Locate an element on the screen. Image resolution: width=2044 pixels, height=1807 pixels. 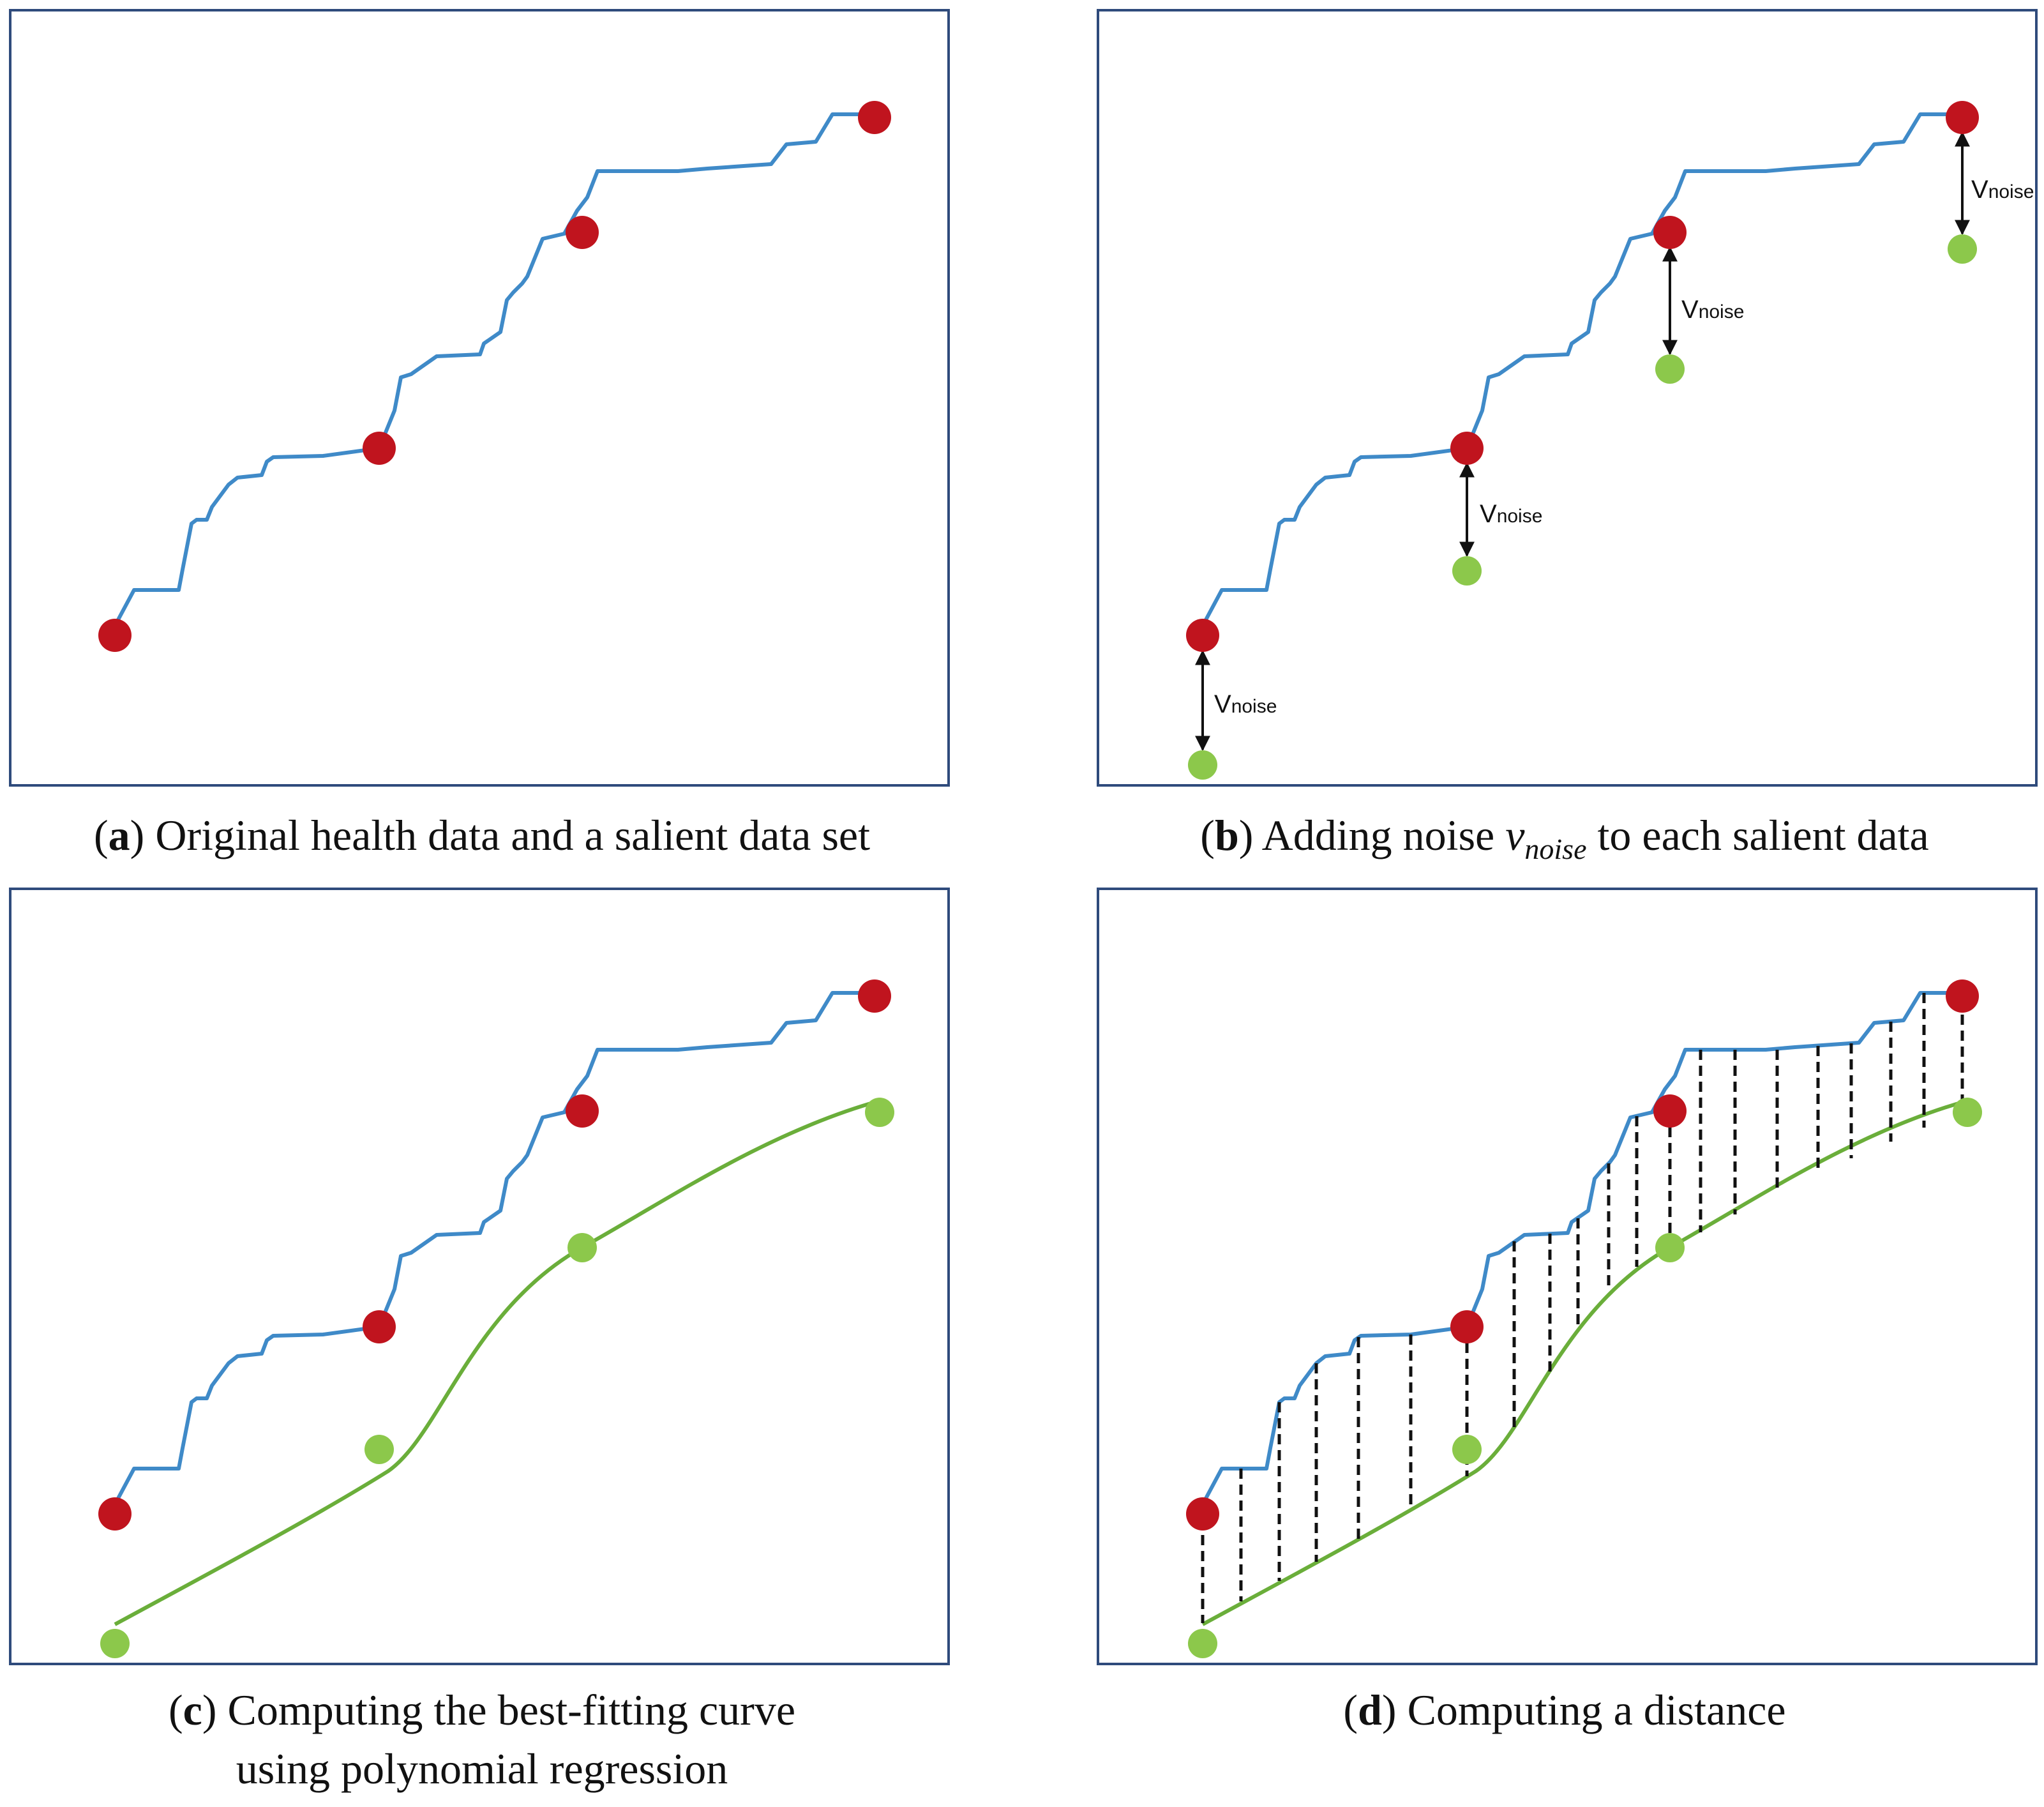
distance-lines is located at coordinates (1582, 1308).